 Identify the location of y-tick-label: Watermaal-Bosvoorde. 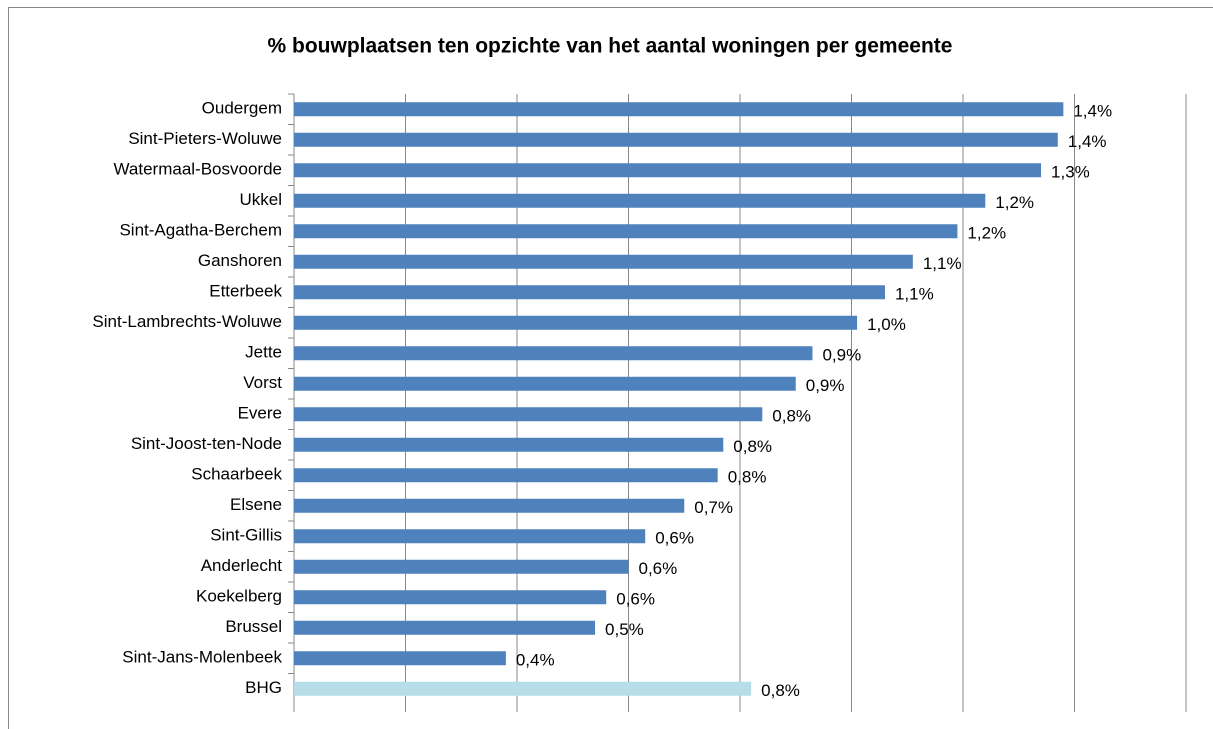
(198, 169).